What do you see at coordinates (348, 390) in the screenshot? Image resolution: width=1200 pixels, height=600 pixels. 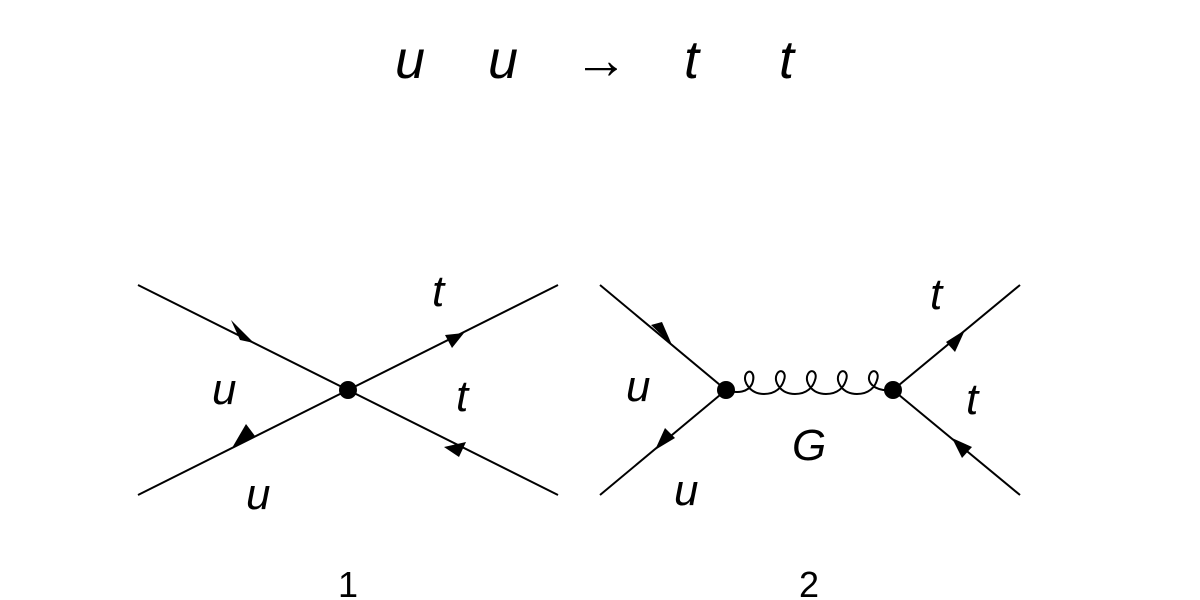 I see `d1-vertex` at bounding box center [348, 390].